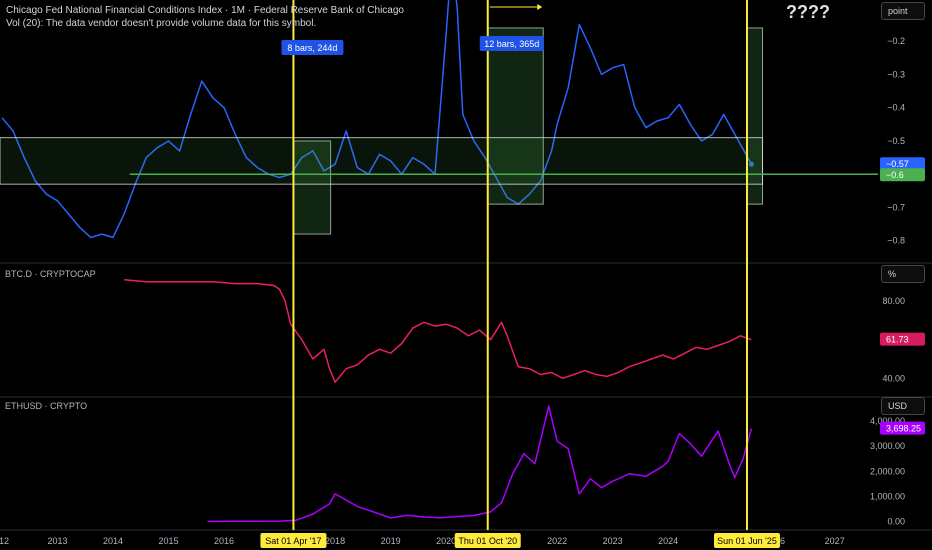 This screenshot has width=932, height=550. What do you see at coordinates (896, 141) in the screenshot?
I see `nfci-y-tick: −0.5` at bounding box center [896, 141].